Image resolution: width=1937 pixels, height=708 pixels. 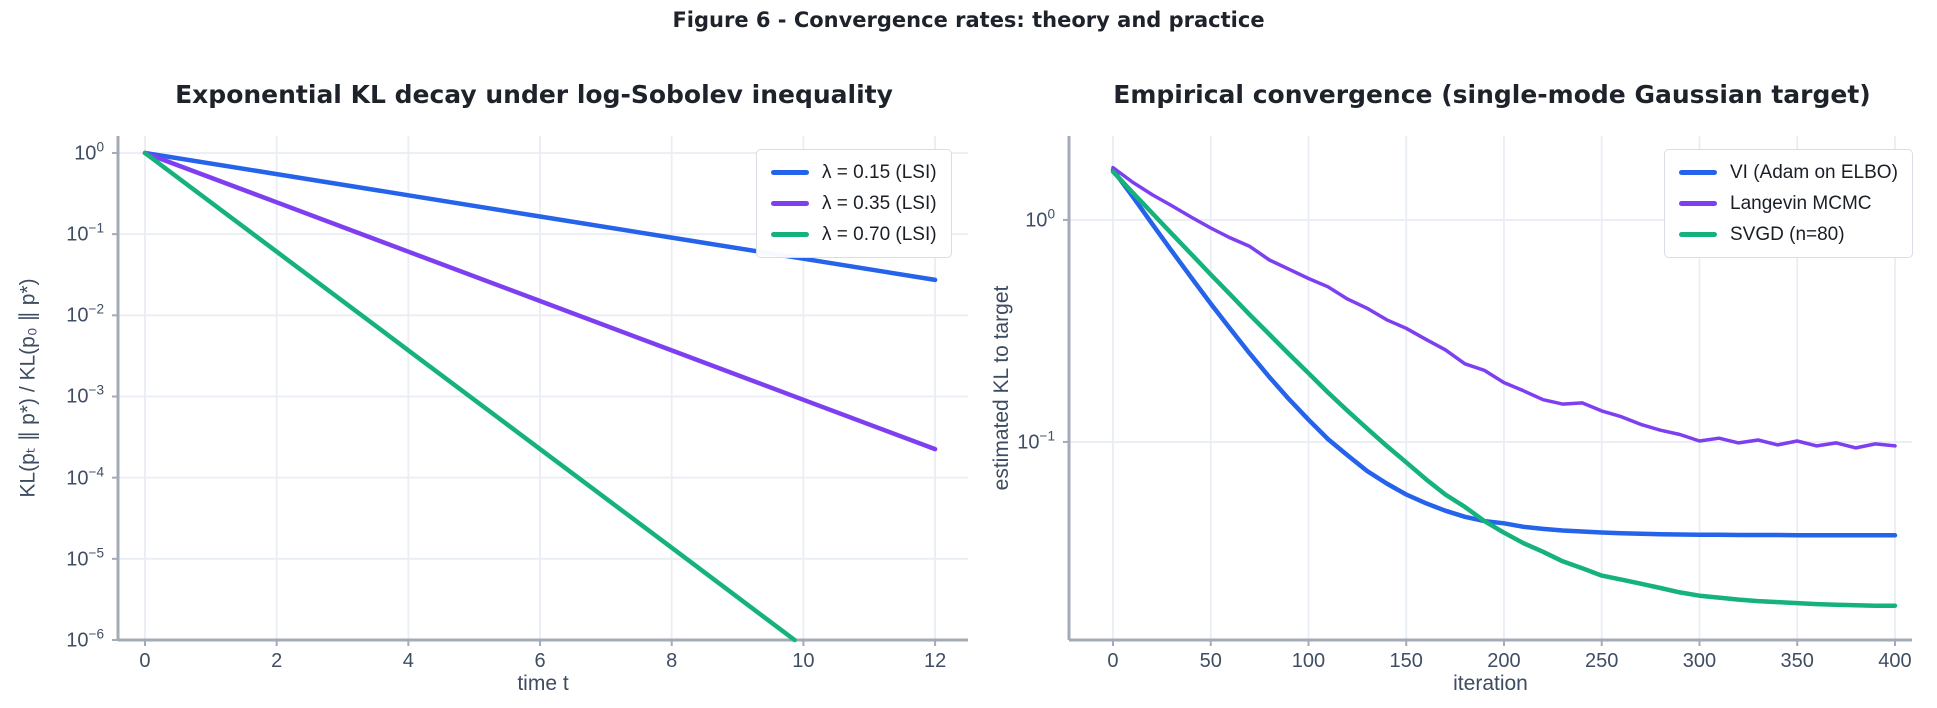 What do you see at coordinates (935, 661) in the screenshot?
I see `x-tick-label: 12` at bounding box center [935, 661].